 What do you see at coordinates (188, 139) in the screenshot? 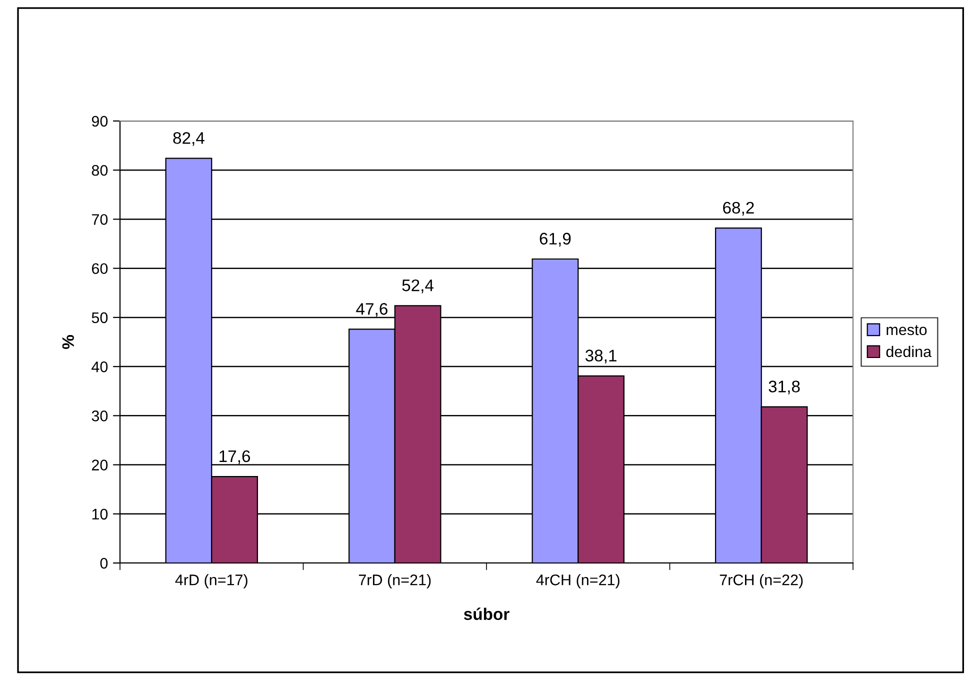
I see `data-label: 82,4` at bounding box center [188, 139].